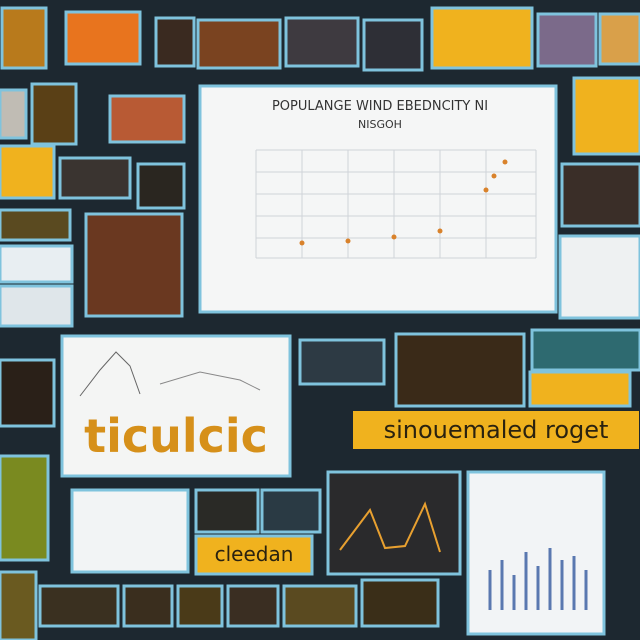 Image resolution: width=640 pixels, height=640 pixels. I want to click on decor-line, so click(390, 527).